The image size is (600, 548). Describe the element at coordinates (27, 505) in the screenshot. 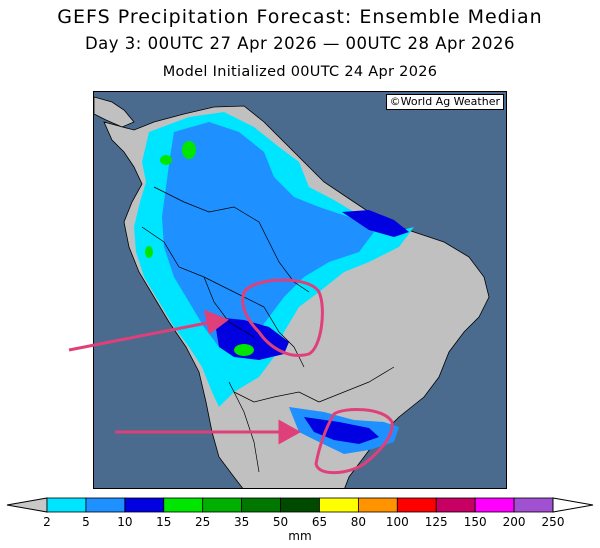

I see `colorbar-low-arrow` at that location.